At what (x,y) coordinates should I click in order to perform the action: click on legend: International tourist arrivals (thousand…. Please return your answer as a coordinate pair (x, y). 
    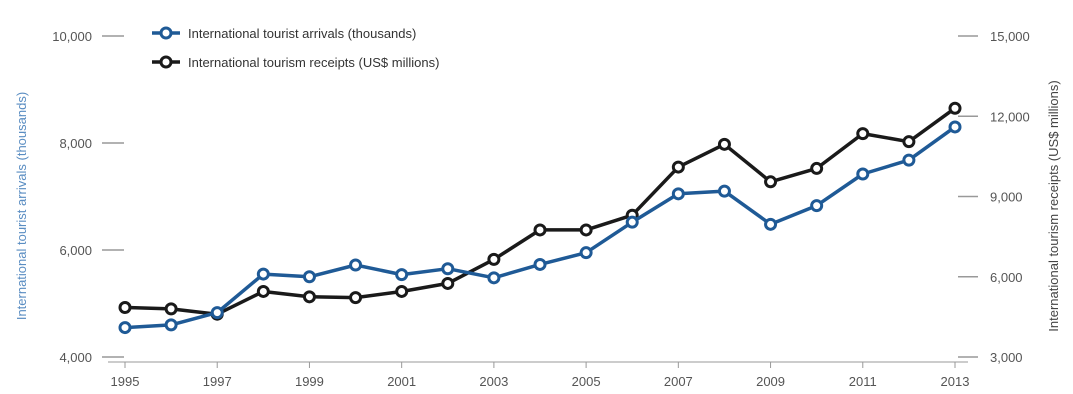
    Looking at the image, I should click on (295, 48).